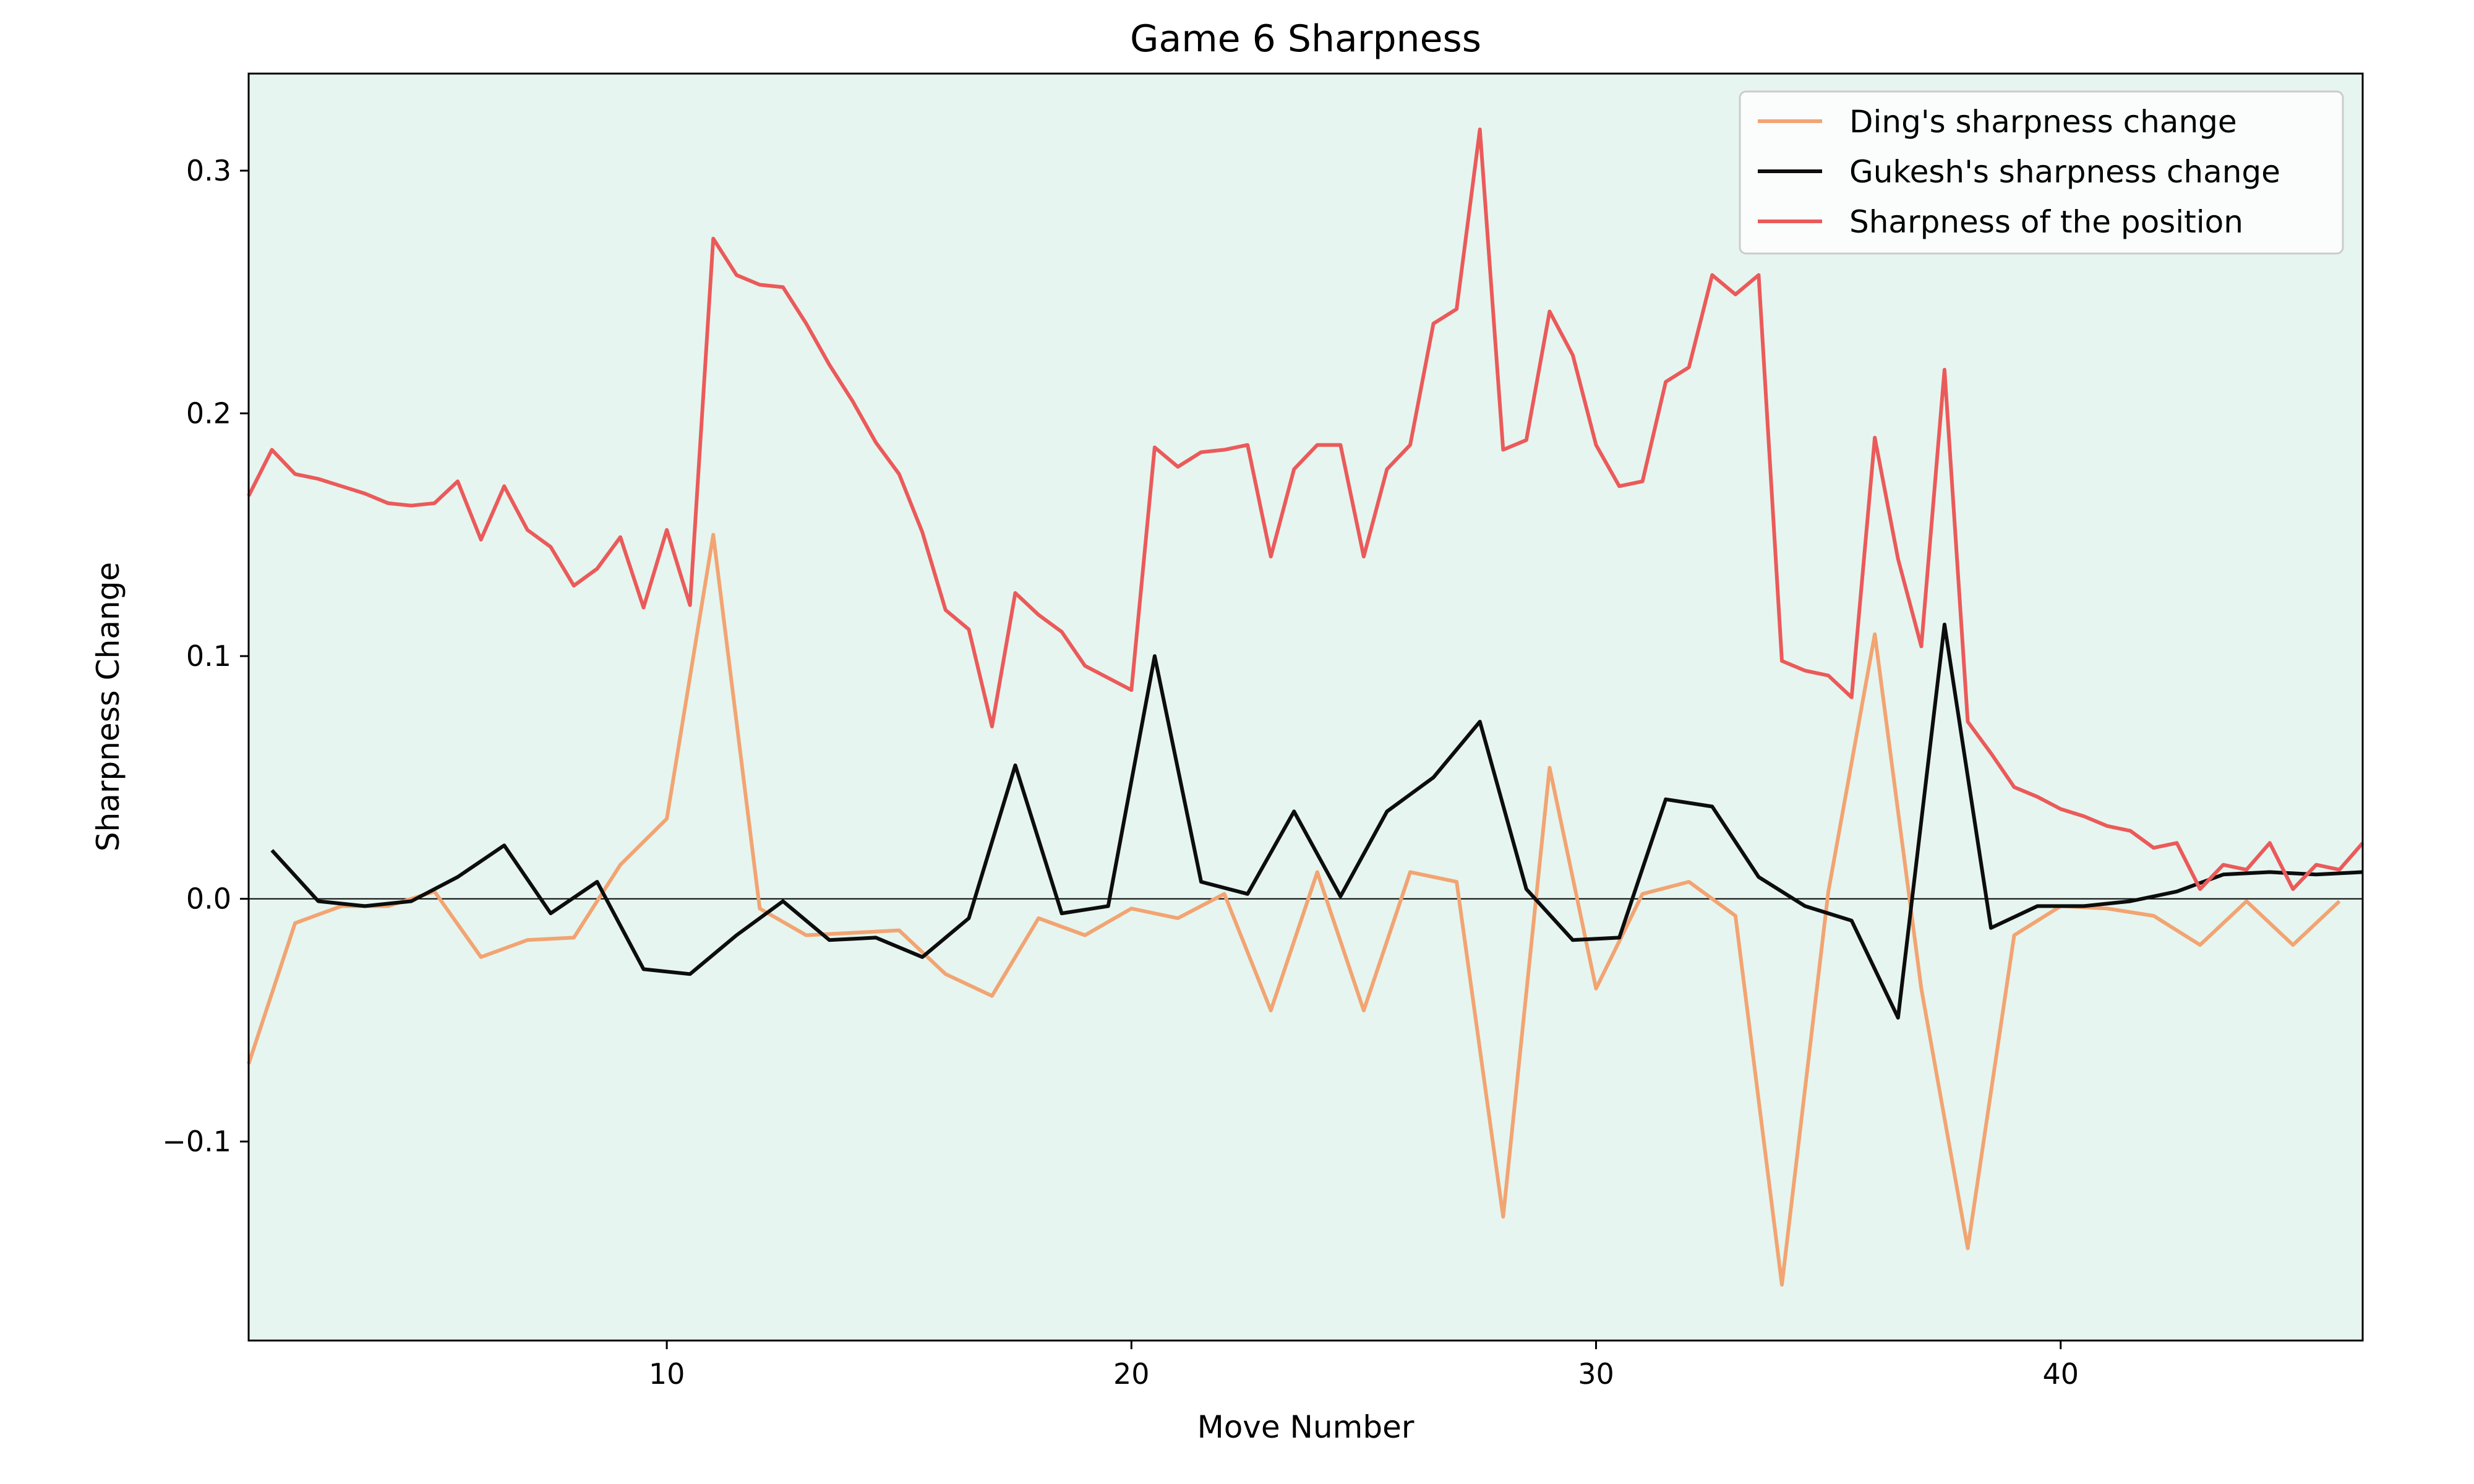 The image size is (2474, 1484). Describe the element at coordinates (1306, 1427) in the screenshot. I see `x-axis-label: Move Number` at that location.